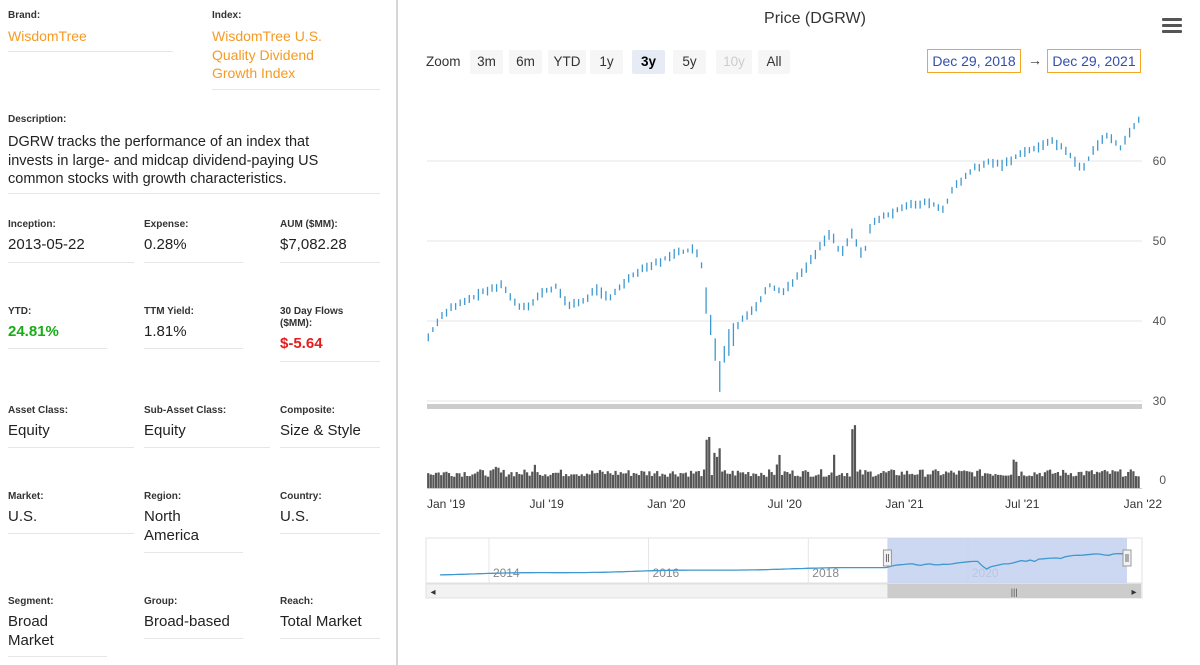  What do you see at coordinates (161, 601) in the screenshot?
I see `group-label: Group:` at bounding box center [161, 601].